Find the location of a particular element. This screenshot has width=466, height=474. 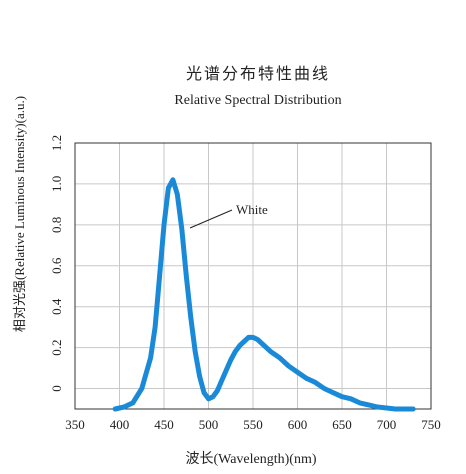

x-tick-label: 650 is located at coordinates (342, 424).